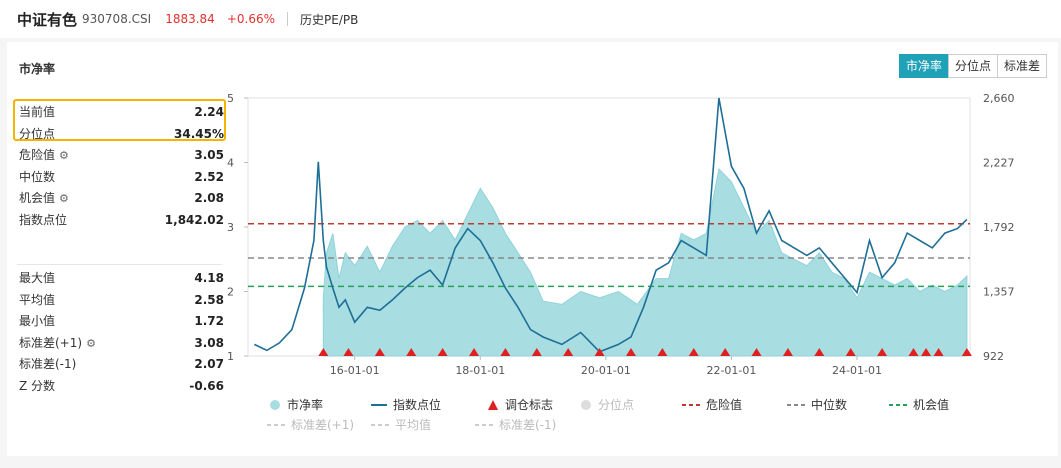  Describe the element at coordinates (120, 387) in the screenshot. I see `stat-row: Z 分数 -0.66` at that location.